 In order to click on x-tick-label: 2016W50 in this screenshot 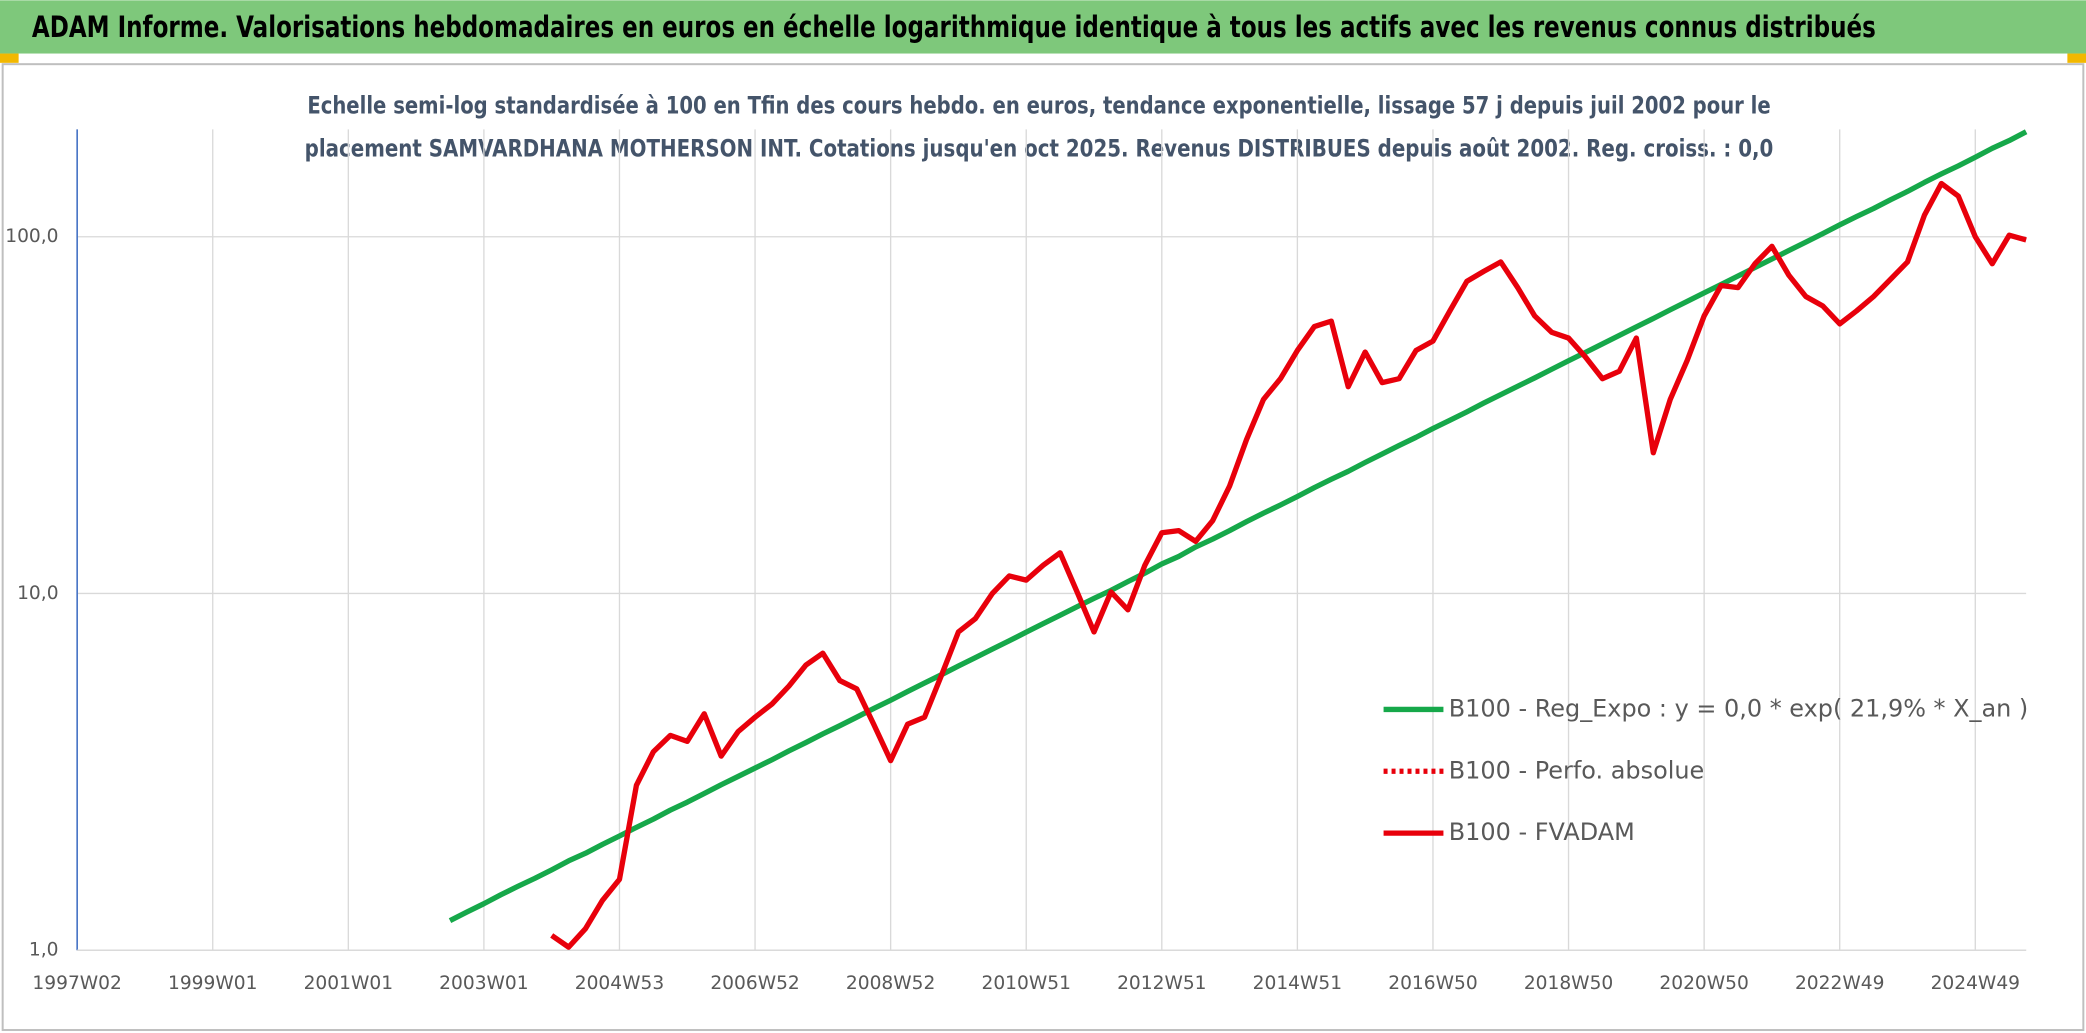, I will do `click(1432, 983)`.